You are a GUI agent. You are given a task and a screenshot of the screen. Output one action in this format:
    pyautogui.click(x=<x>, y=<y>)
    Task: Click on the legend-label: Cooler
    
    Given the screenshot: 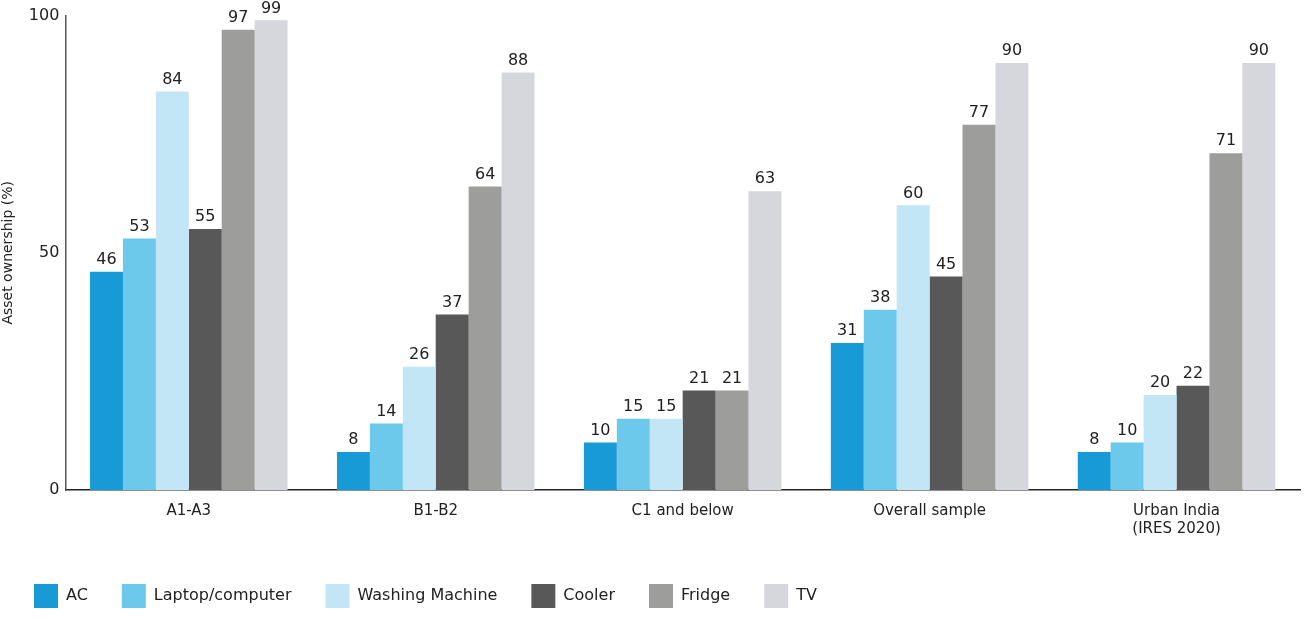 What is the action you would take?
    pyautogui.click(x=589, y=595)
    